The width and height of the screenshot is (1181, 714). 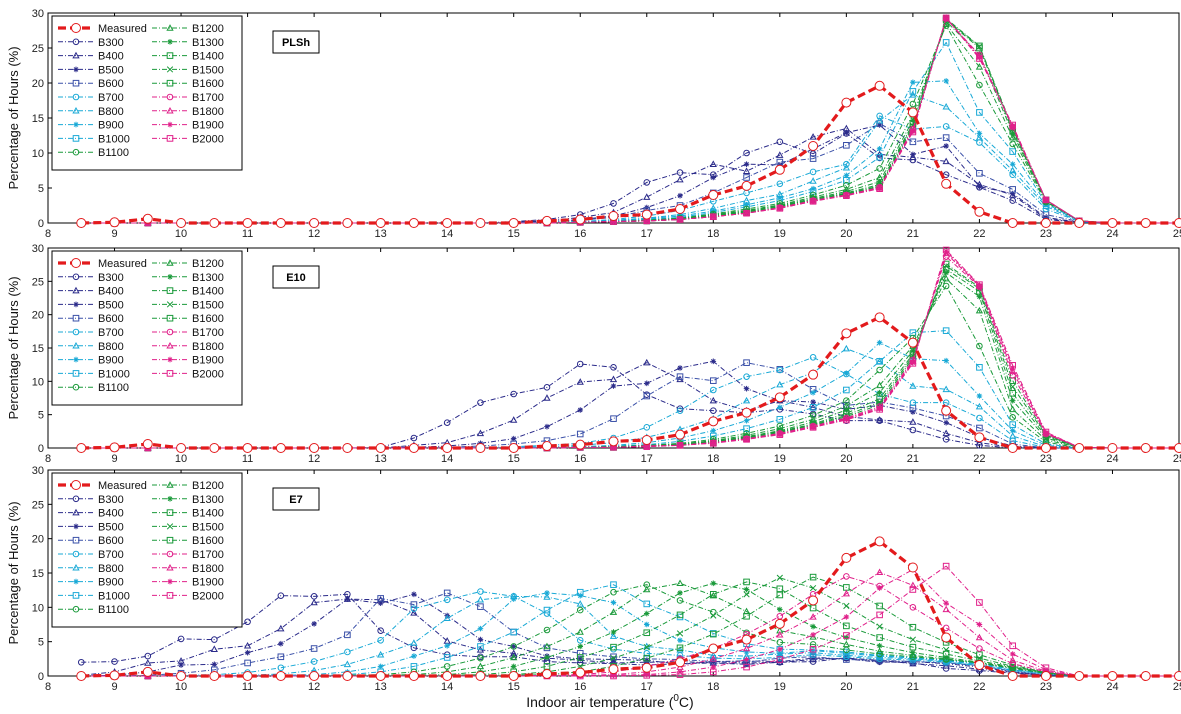 I want to click on legend-label: Measured, so click(x=122, y=264).